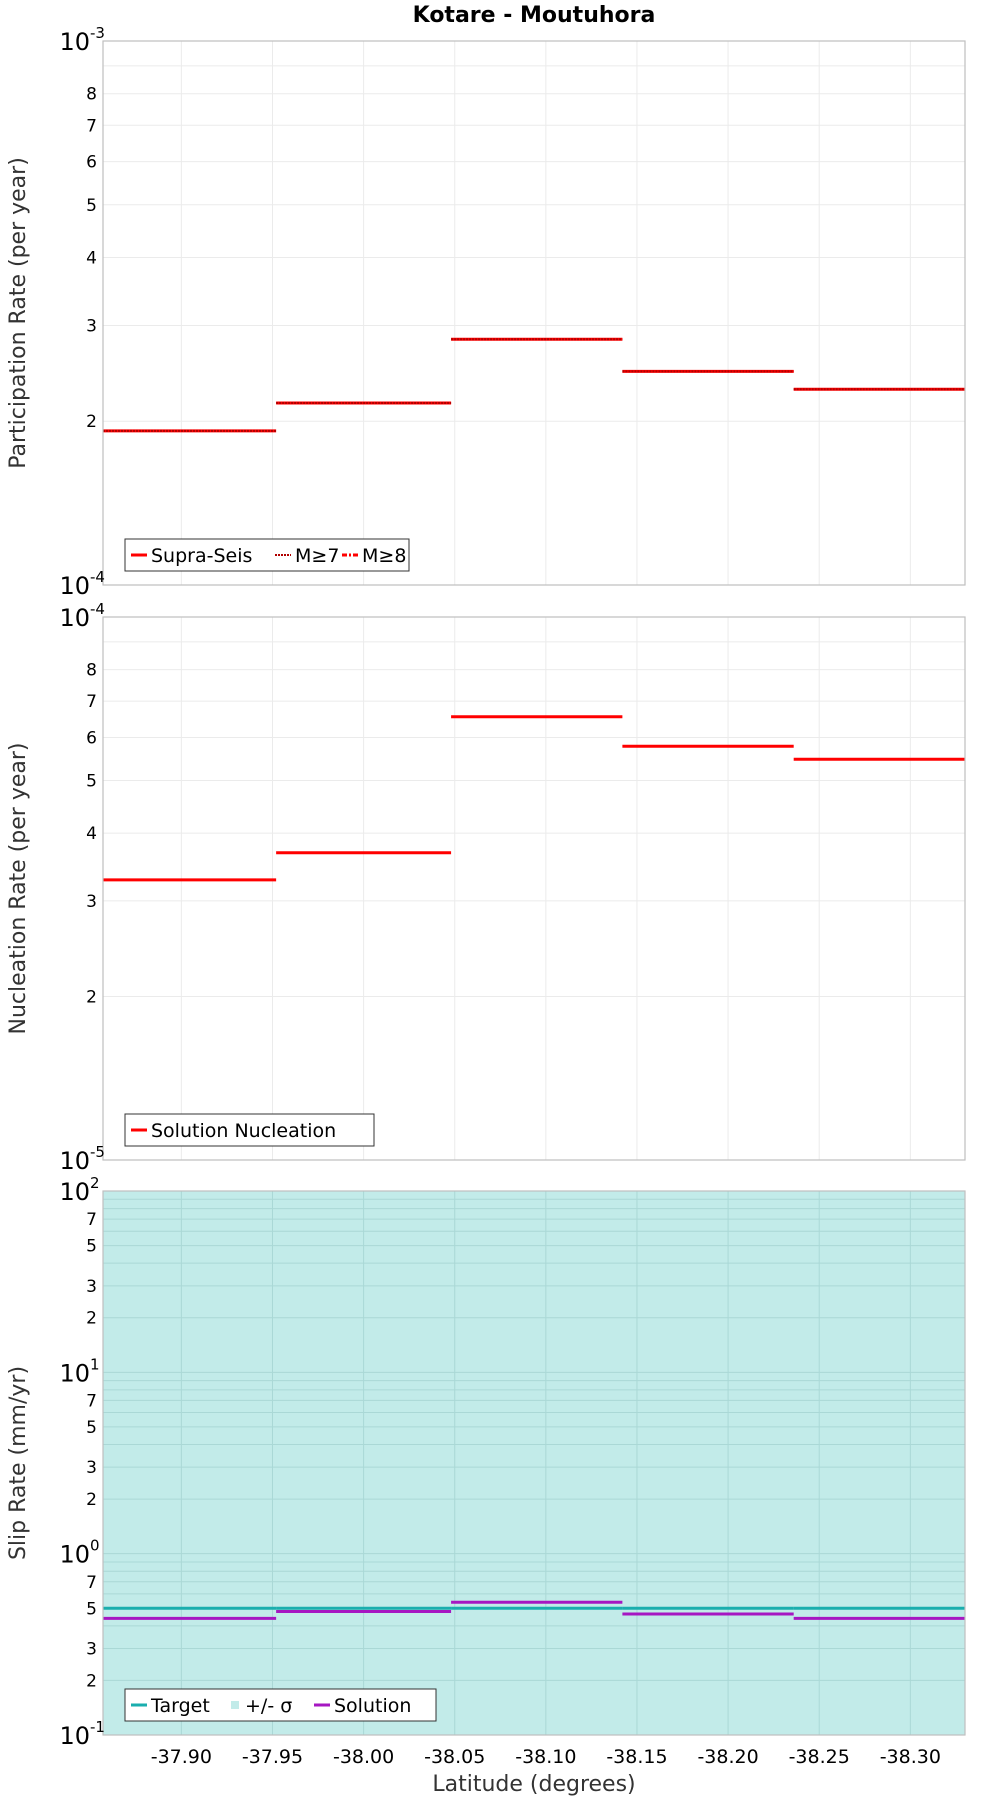 The width and height of the screenshot is (1000, 1804). I want to click on slip-legend: Target +/- σ Solution, so click(280, 1705).